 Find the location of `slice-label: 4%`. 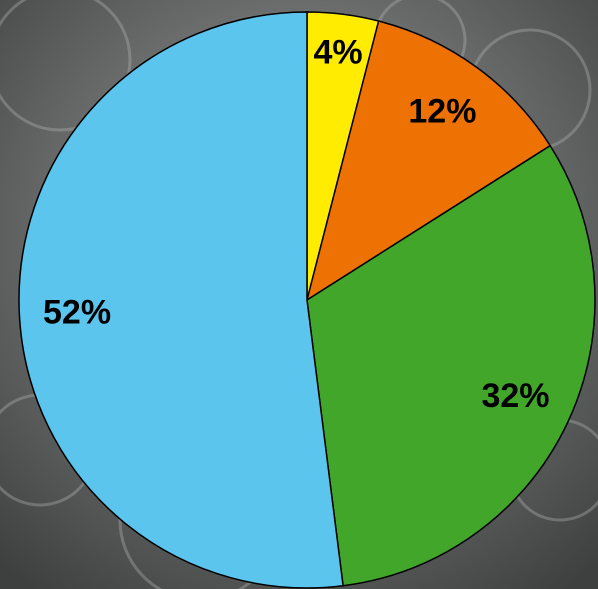

slice-label: 4% is located at coordinates (337, 52).